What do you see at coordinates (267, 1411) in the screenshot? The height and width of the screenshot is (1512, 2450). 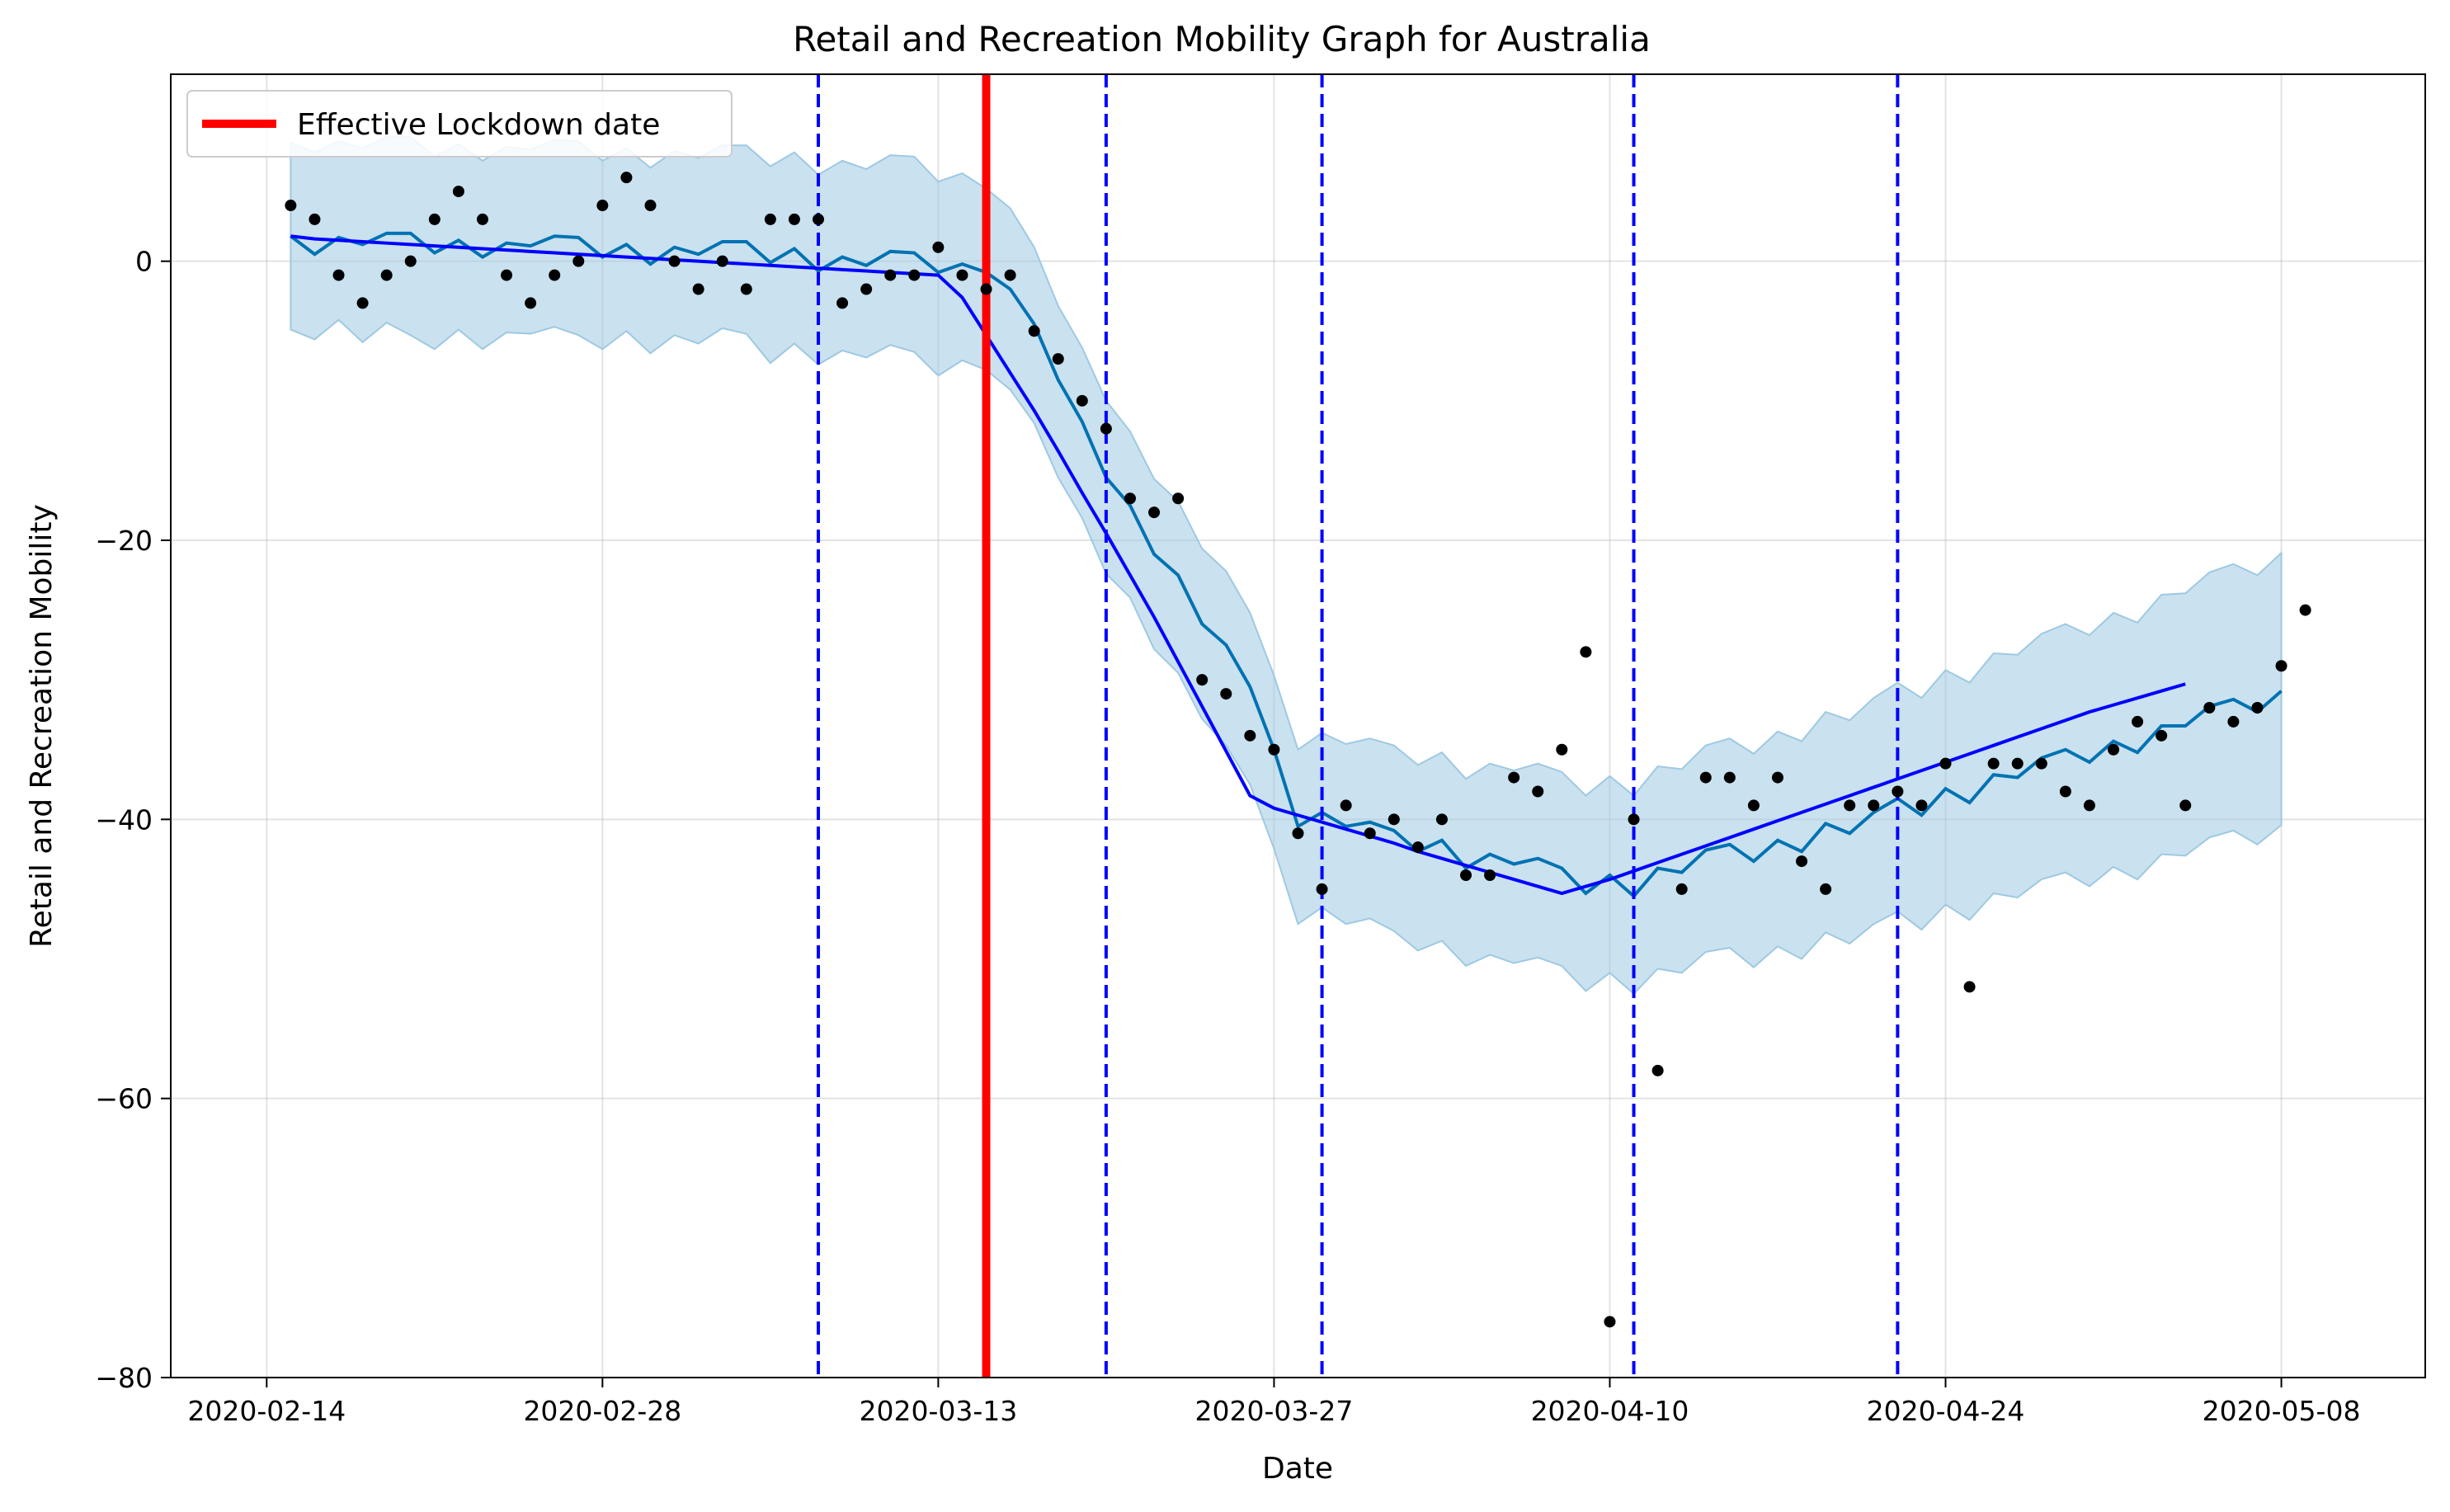 I see `x-tick-label: 2020-02-14` at bounding box center [267, 1411].